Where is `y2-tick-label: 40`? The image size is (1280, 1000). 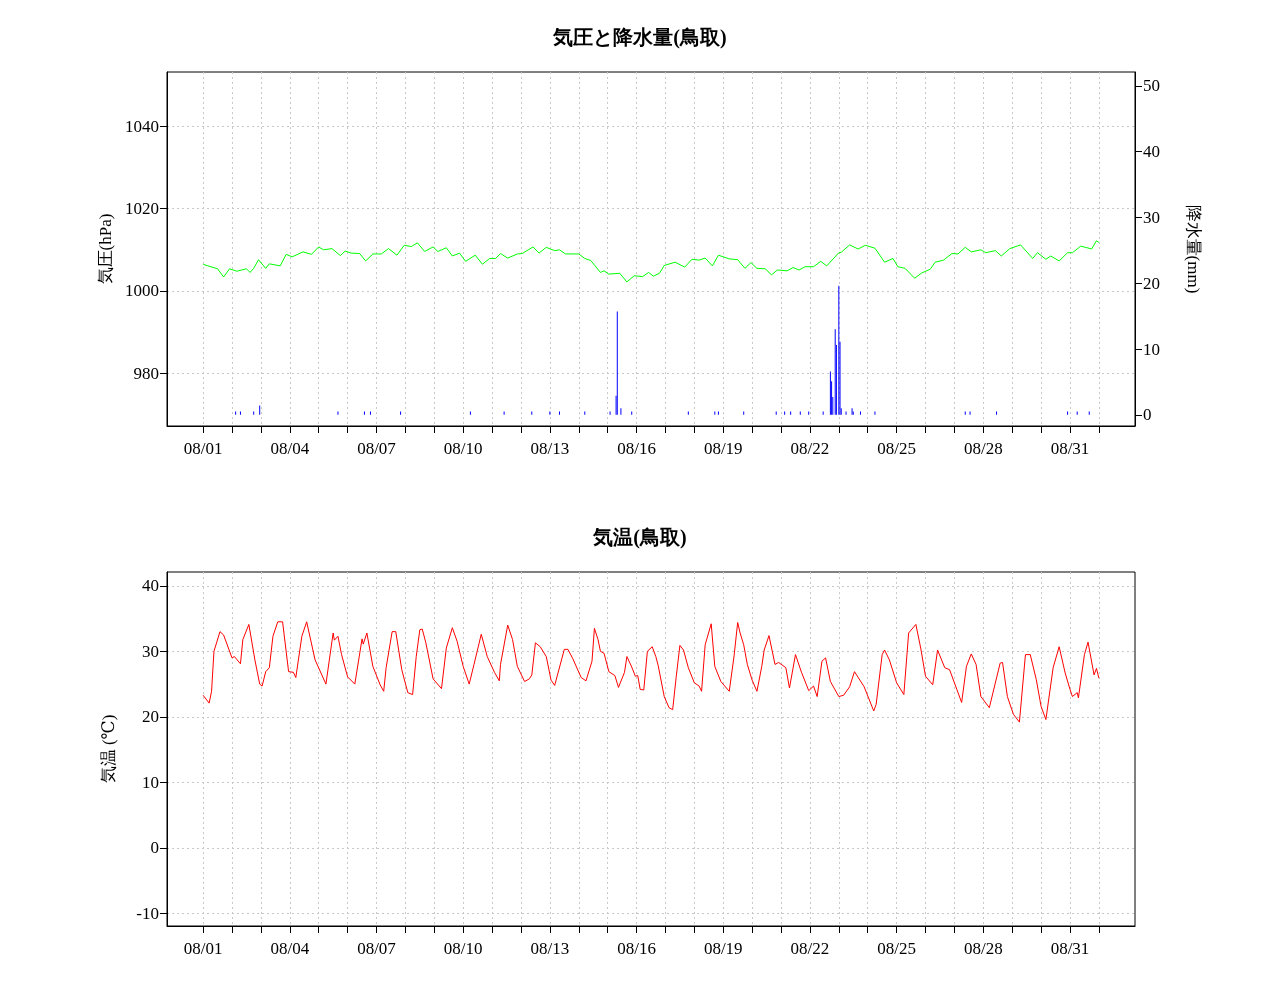 y2-tick-label: 40 is located at coordinates (1151, 152).